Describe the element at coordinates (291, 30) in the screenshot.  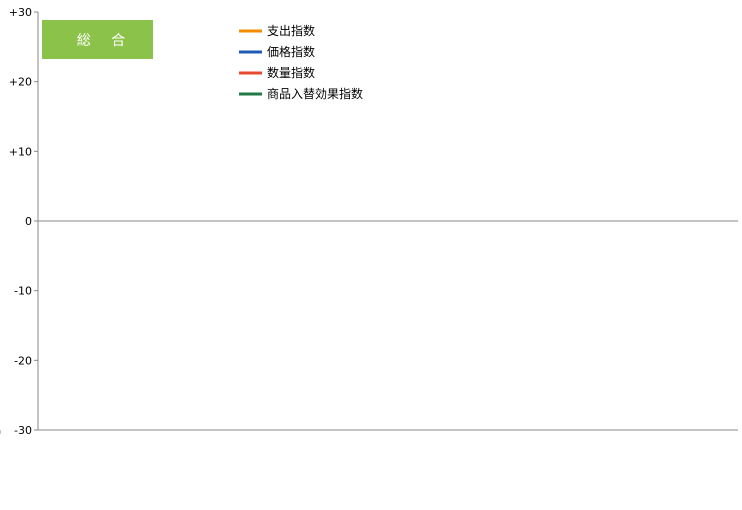
I see `legend-label-0: 支出指数` at that location.